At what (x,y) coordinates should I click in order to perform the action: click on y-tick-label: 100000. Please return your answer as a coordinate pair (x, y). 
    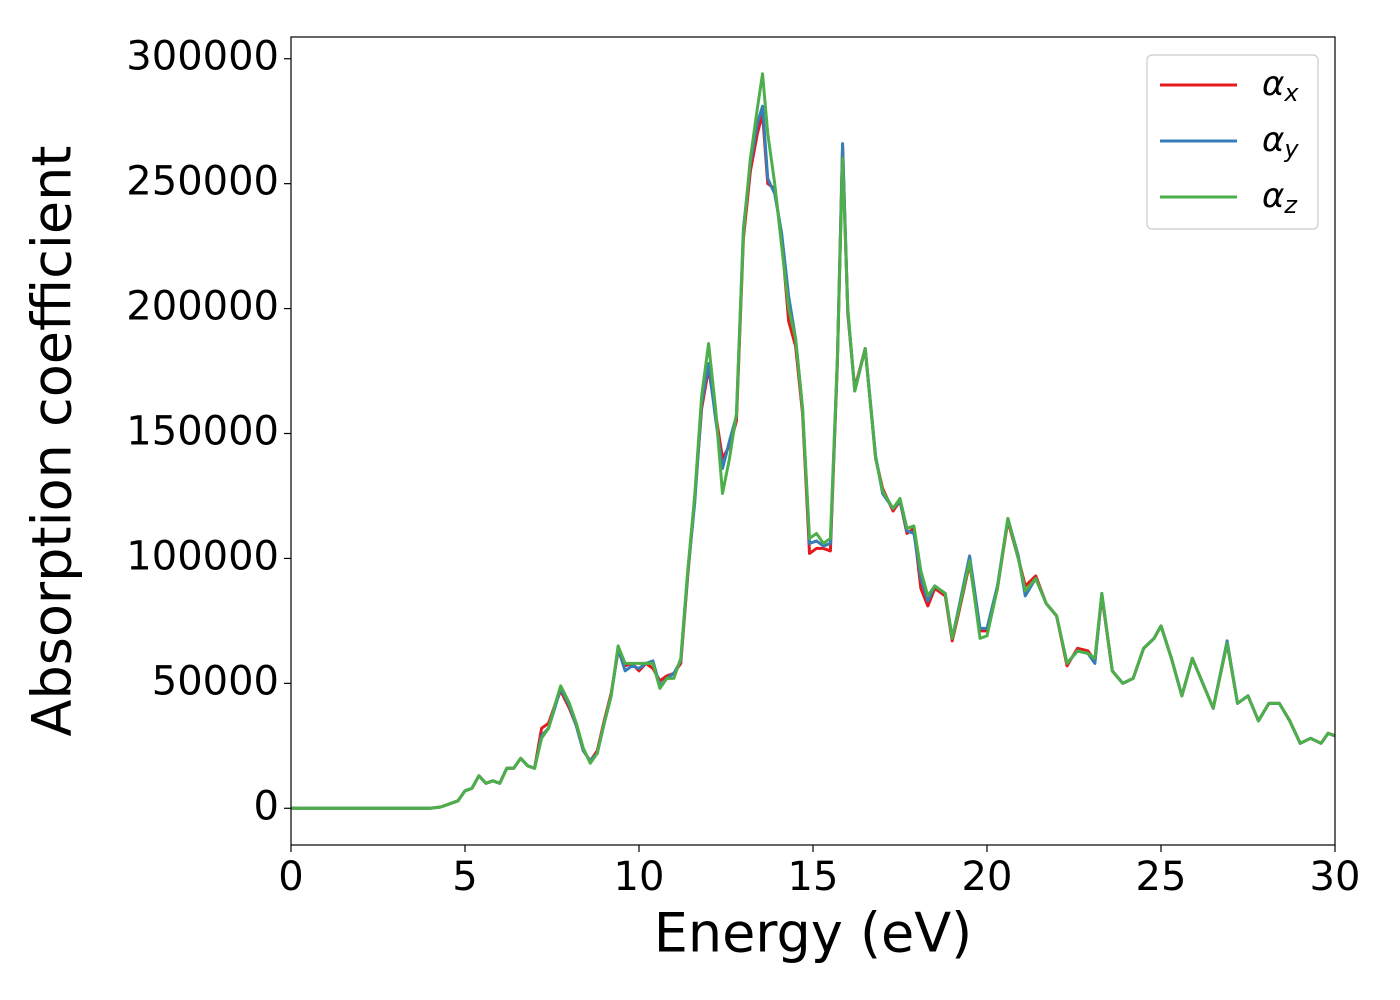
    Looking at the image, I should click on (202, 556).